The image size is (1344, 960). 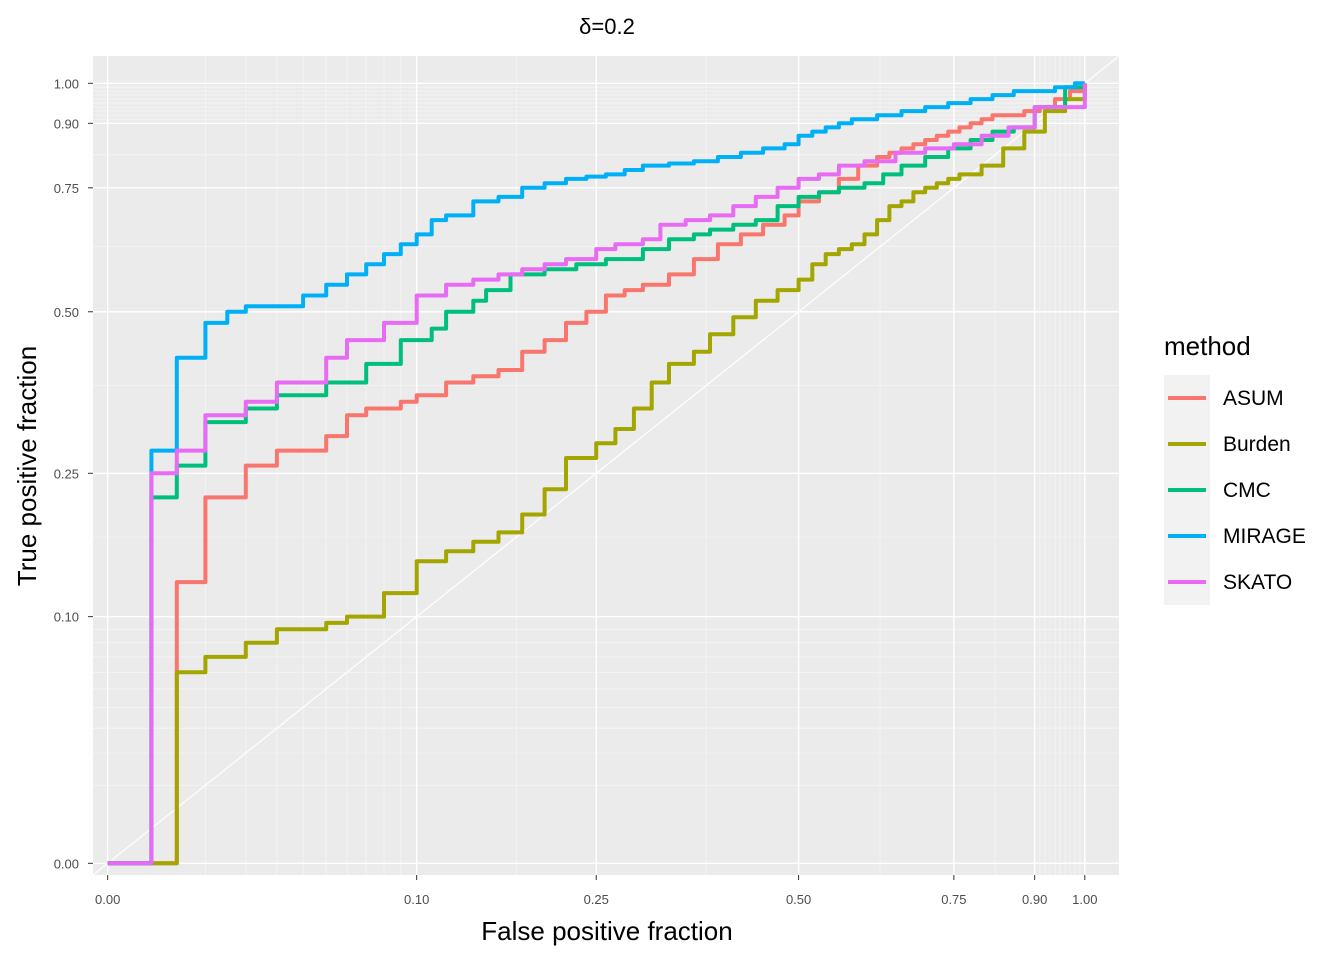 What do you see at coordinates (1257, 582) in the screenshot?
I see `legend-label-skato: SKATO` at bounding box center [1257, 582].